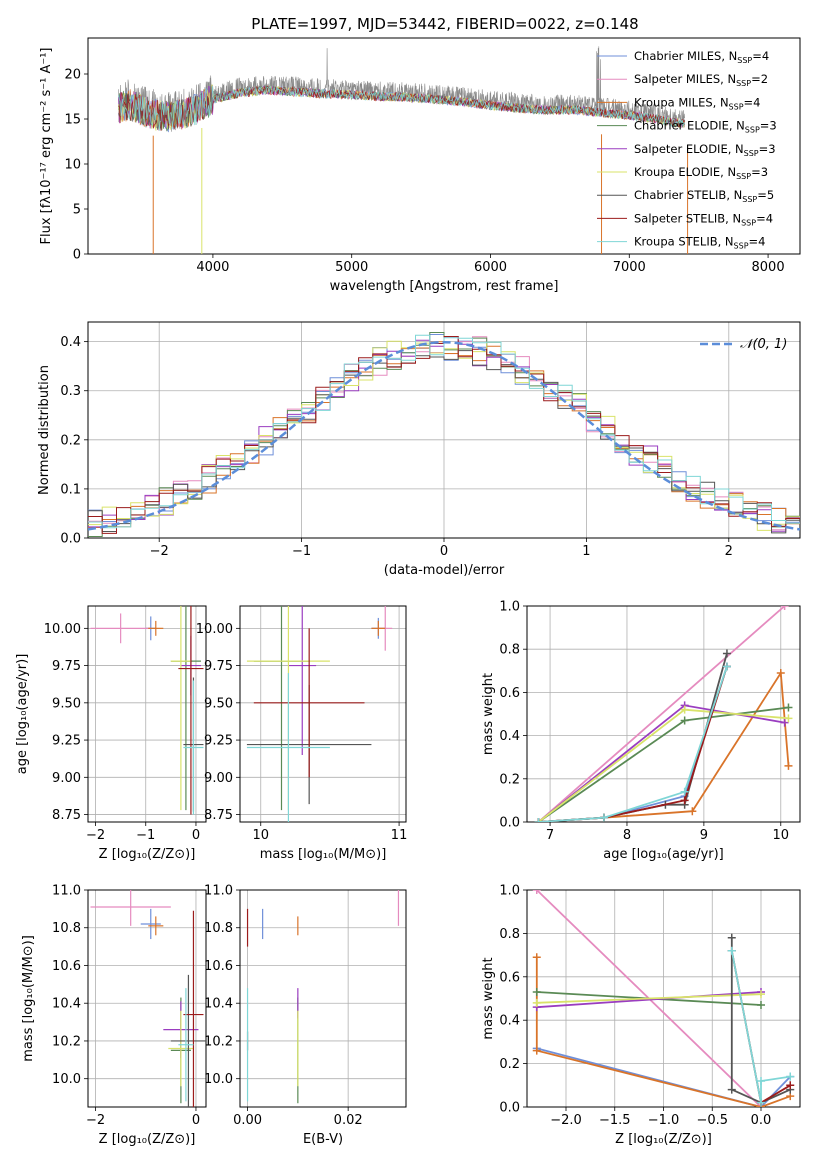 Image resolution: width=819 pixels, height=1170 pixels. I want to click on x-tick-label: 11, so click(399, 835).